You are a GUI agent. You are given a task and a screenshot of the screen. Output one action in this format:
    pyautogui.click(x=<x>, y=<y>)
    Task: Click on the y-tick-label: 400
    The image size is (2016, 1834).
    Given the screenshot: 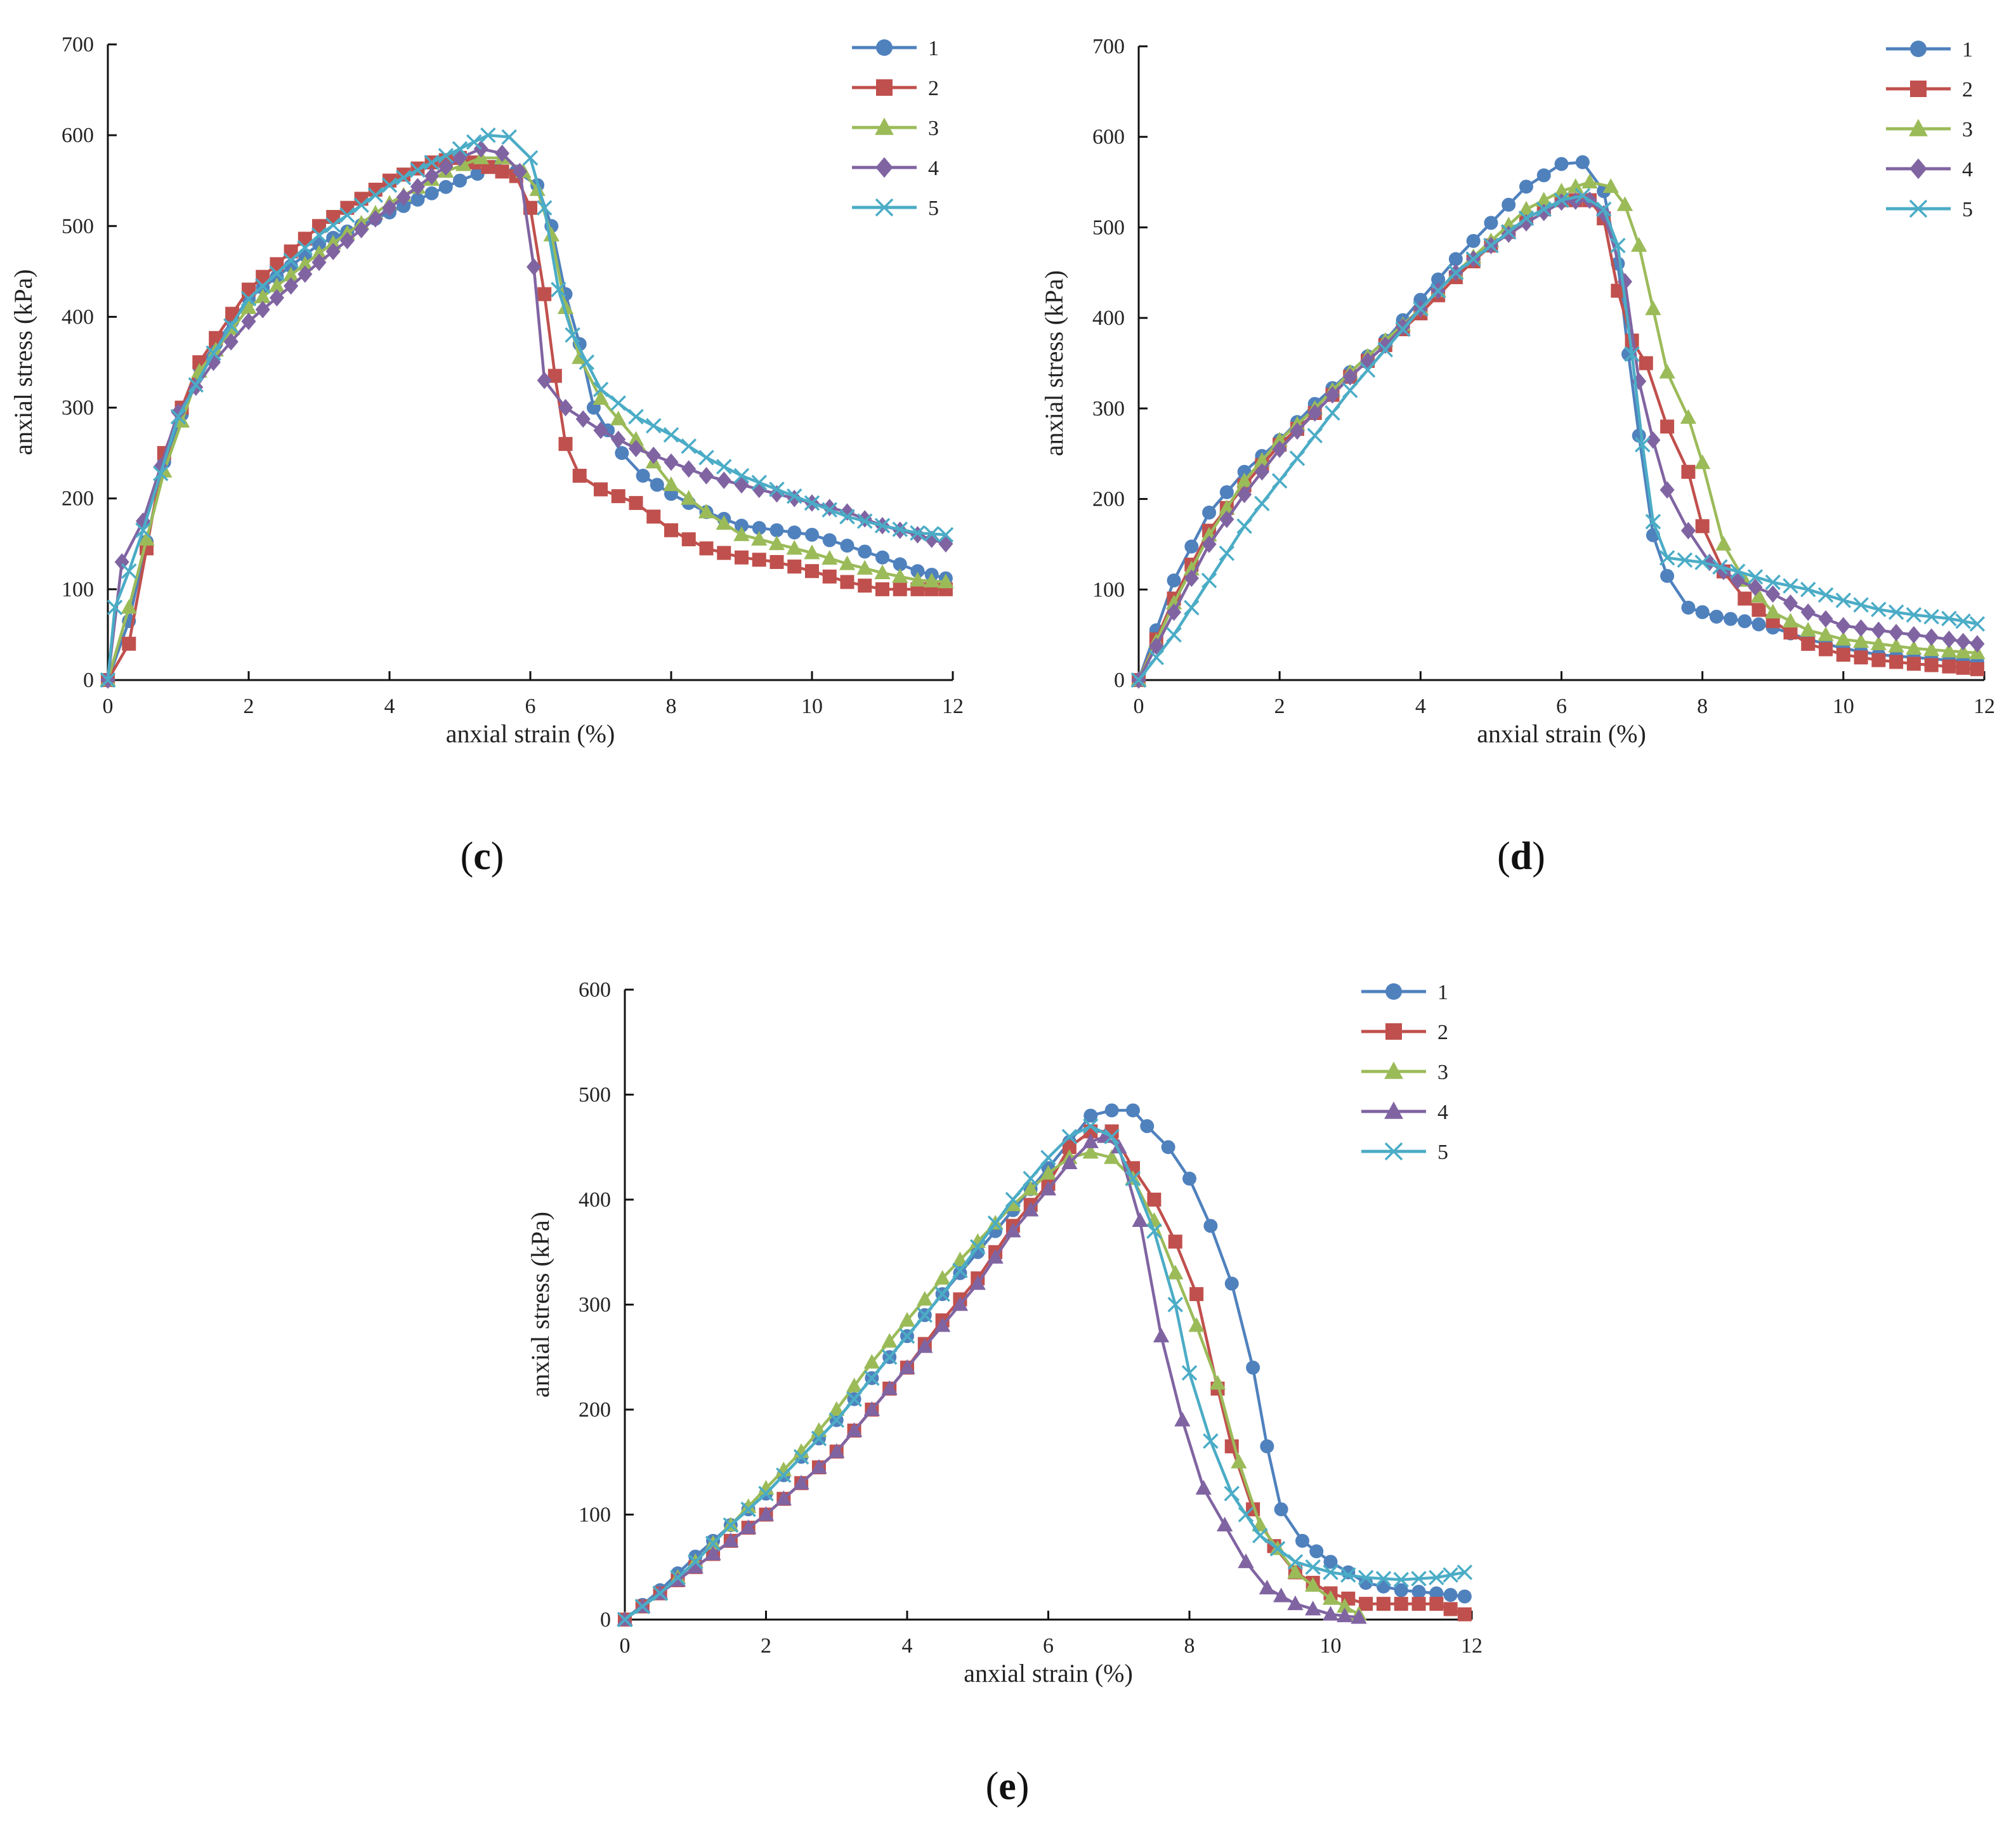 What is the action you would take?
    pyautogui.click(x=595, y=1200)
    